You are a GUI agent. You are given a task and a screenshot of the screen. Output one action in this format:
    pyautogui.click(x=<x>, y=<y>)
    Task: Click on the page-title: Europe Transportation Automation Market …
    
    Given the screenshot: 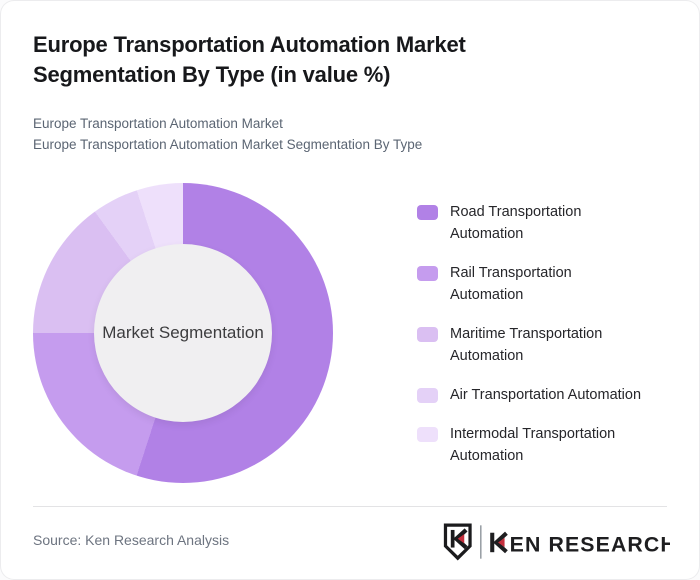 What is the action you would take?
    pyautogui.click(x=249, y=59)
    